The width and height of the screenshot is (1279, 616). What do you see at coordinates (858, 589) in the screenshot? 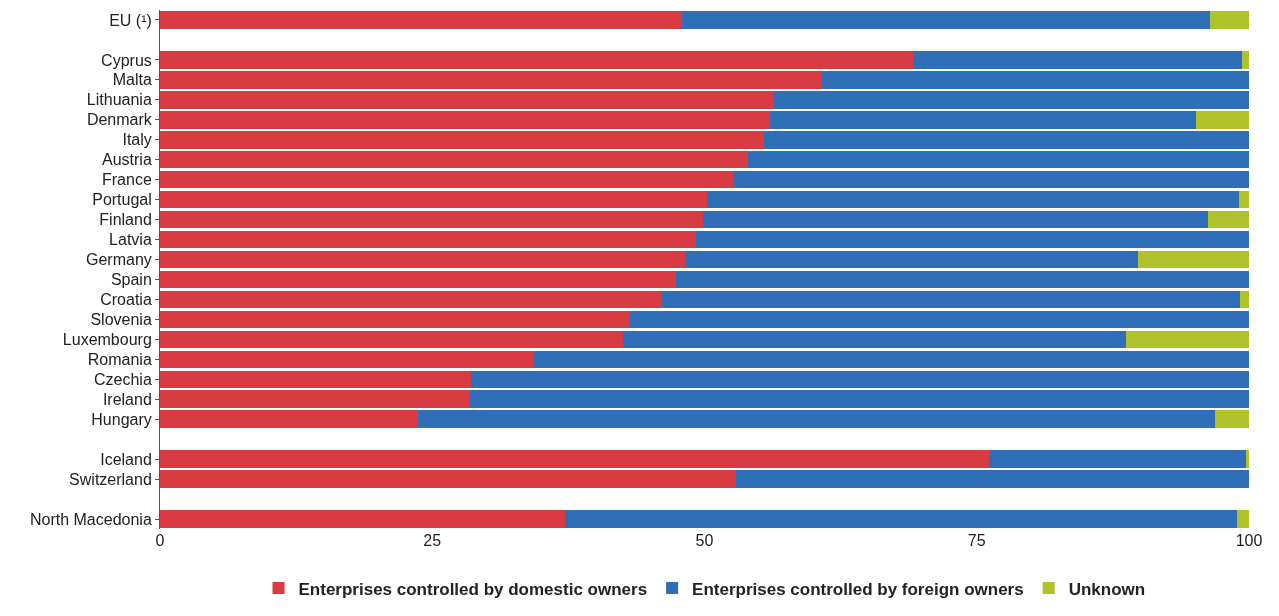
I see `legend-label: Enterprises controlled by foreign owners` at bounding box center [858, 589].